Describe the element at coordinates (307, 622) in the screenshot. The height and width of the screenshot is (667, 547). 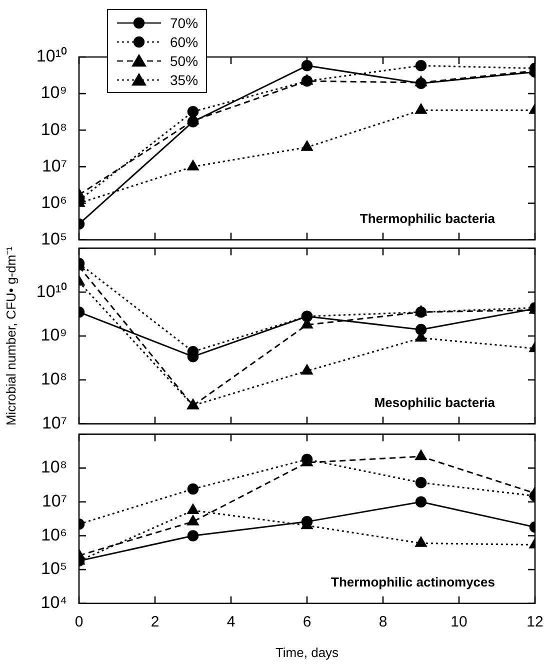
I see `x-tick-label: 6` at that location.